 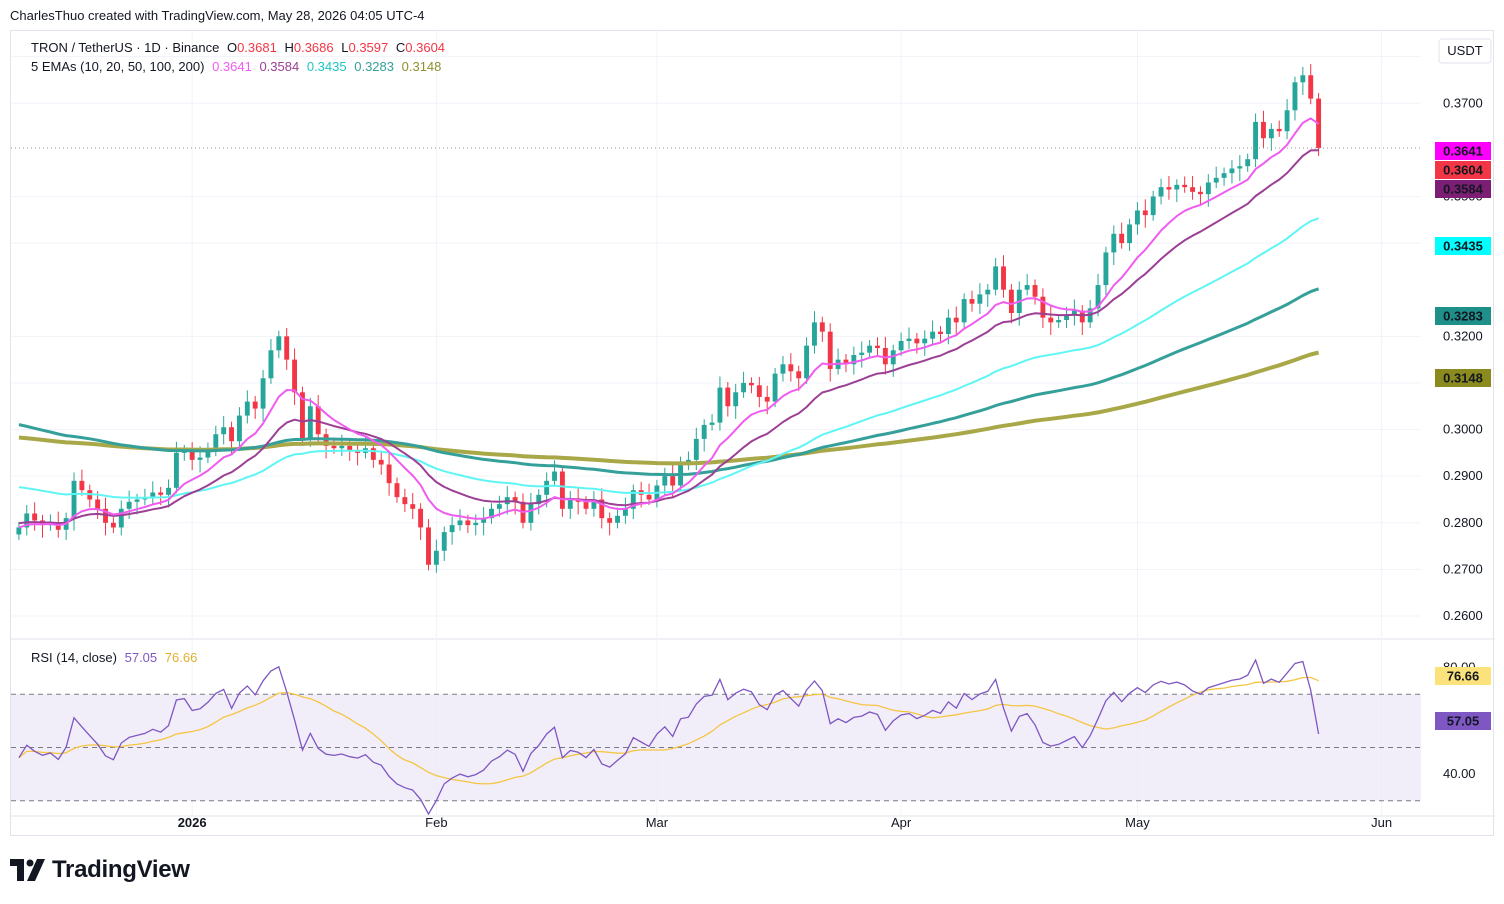 What do you see at coordinates (1137, 822) in the screenshot?
I see `time-tick-label: May` at bounding box center [1137, 822].